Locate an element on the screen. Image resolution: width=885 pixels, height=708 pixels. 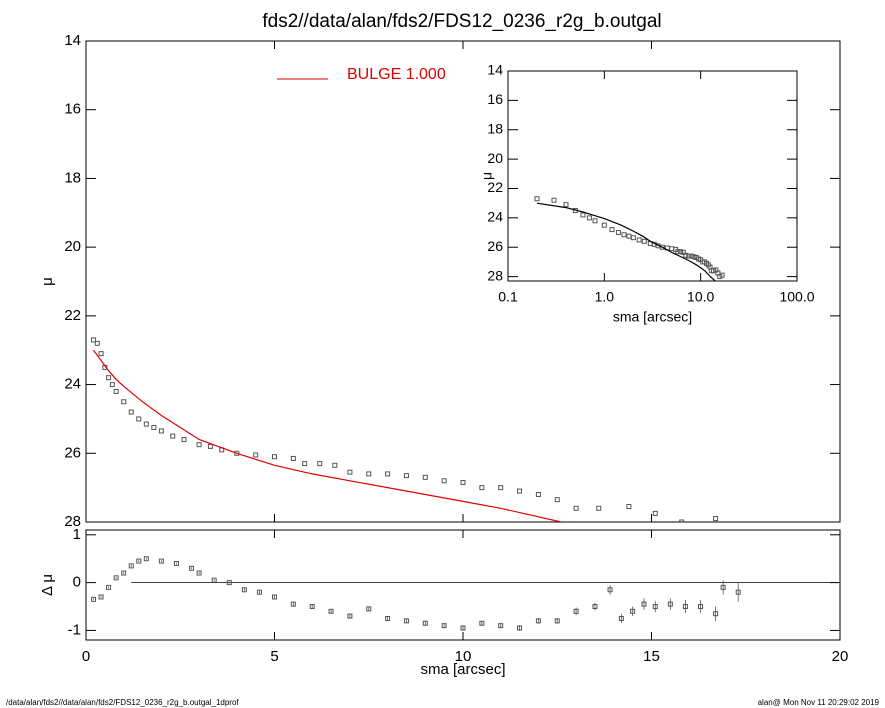
x-tick-label: 100.0 is located at coordinates (796, 297).